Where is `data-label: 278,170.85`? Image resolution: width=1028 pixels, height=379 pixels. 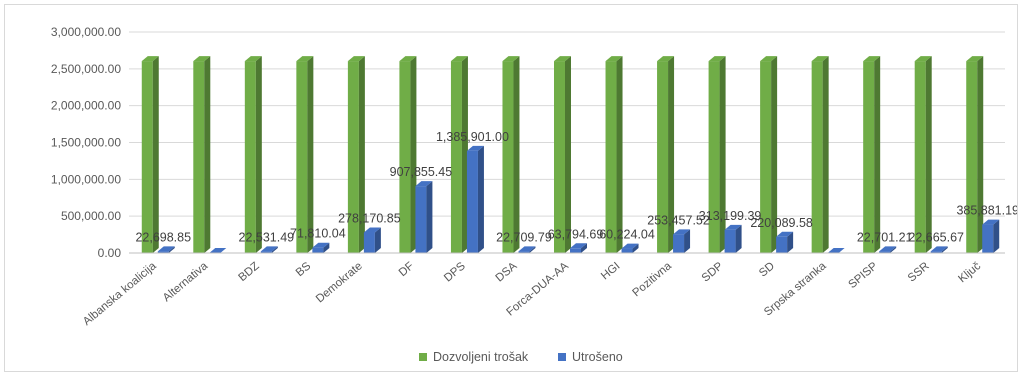
data-label: 278,170.85 is located at coordinates (369, 219).